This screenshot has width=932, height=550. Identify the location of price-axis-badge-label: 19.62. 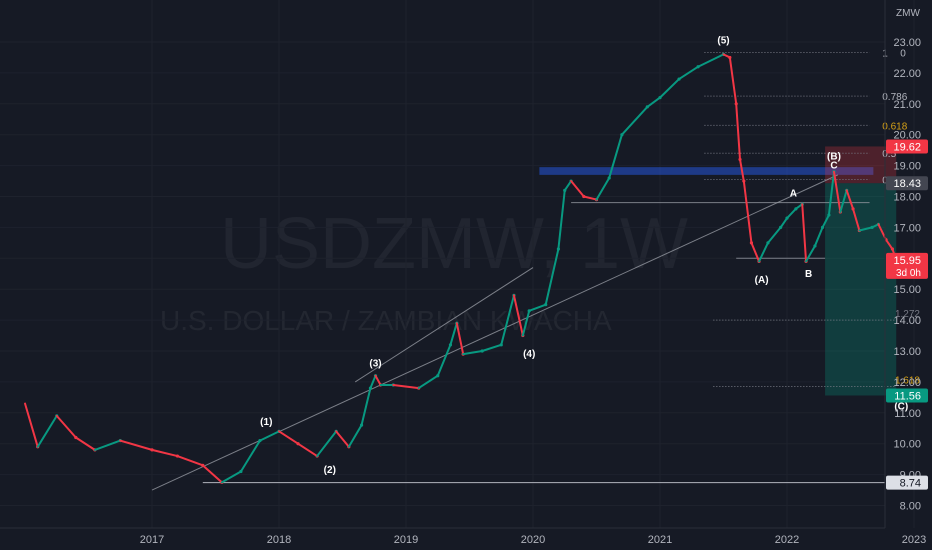
(907, 147).